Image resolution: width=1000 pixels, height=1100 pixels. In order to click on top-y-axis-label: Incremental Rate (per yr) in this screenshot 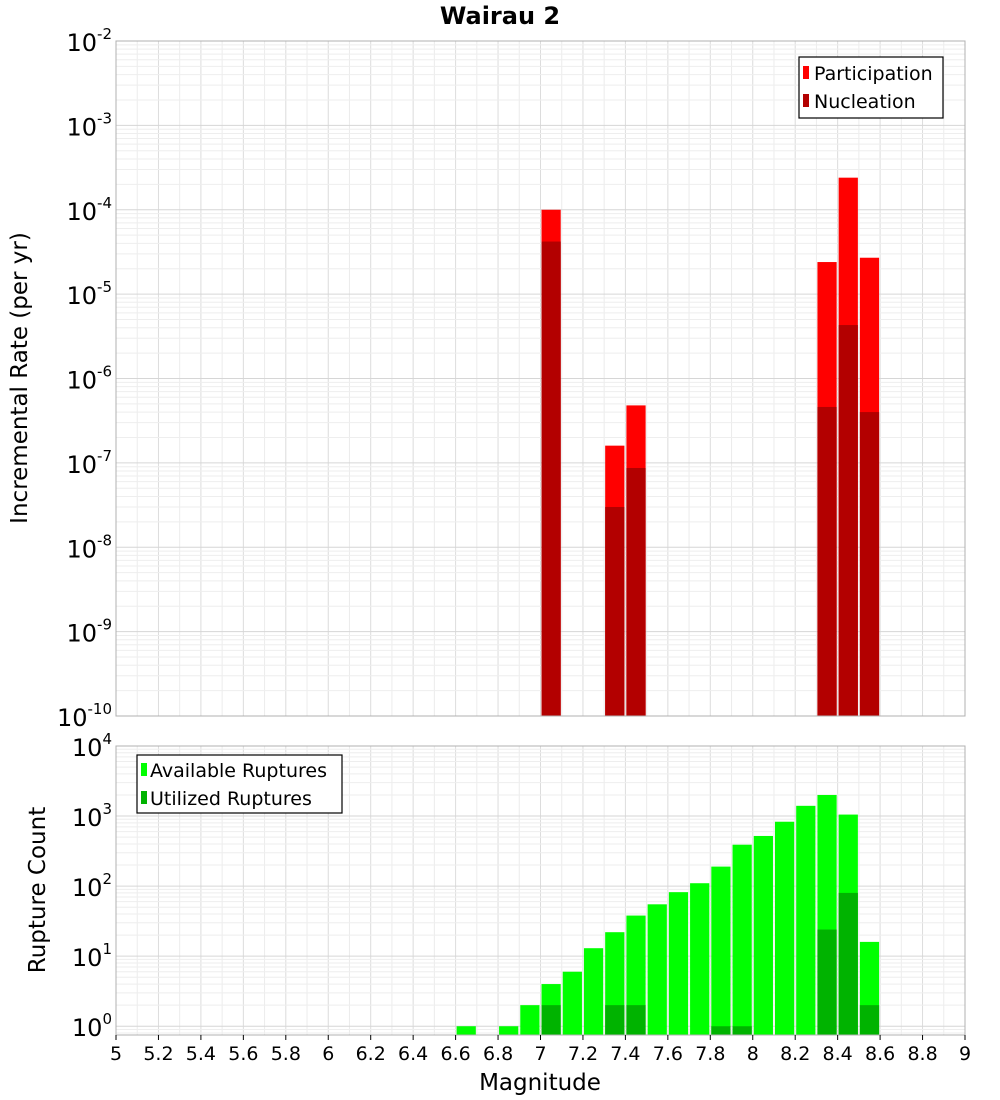, I will do `click(20, 378)`.